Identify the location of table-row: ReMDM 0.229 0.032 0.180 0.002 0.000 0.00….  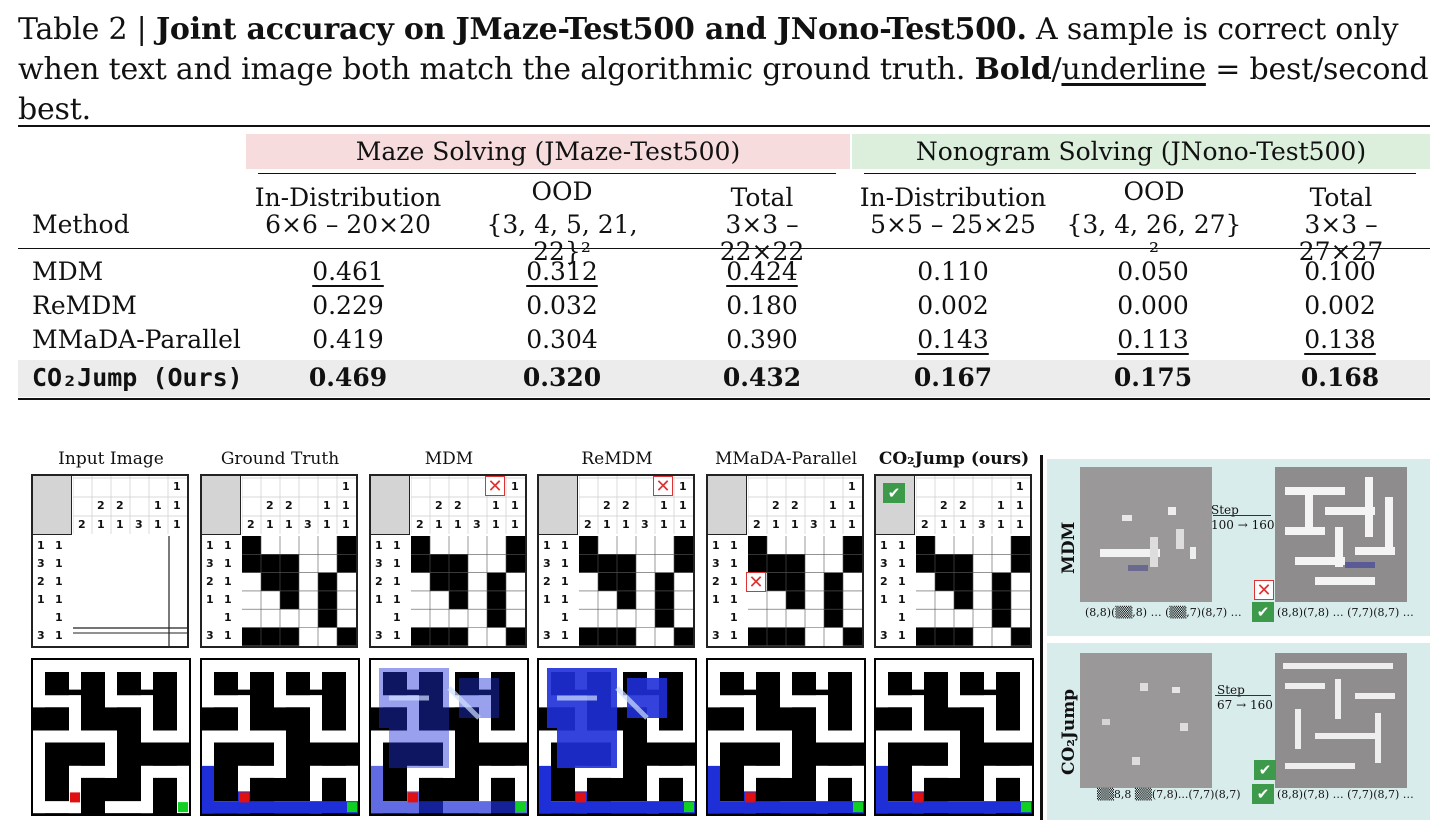
(704, 305).